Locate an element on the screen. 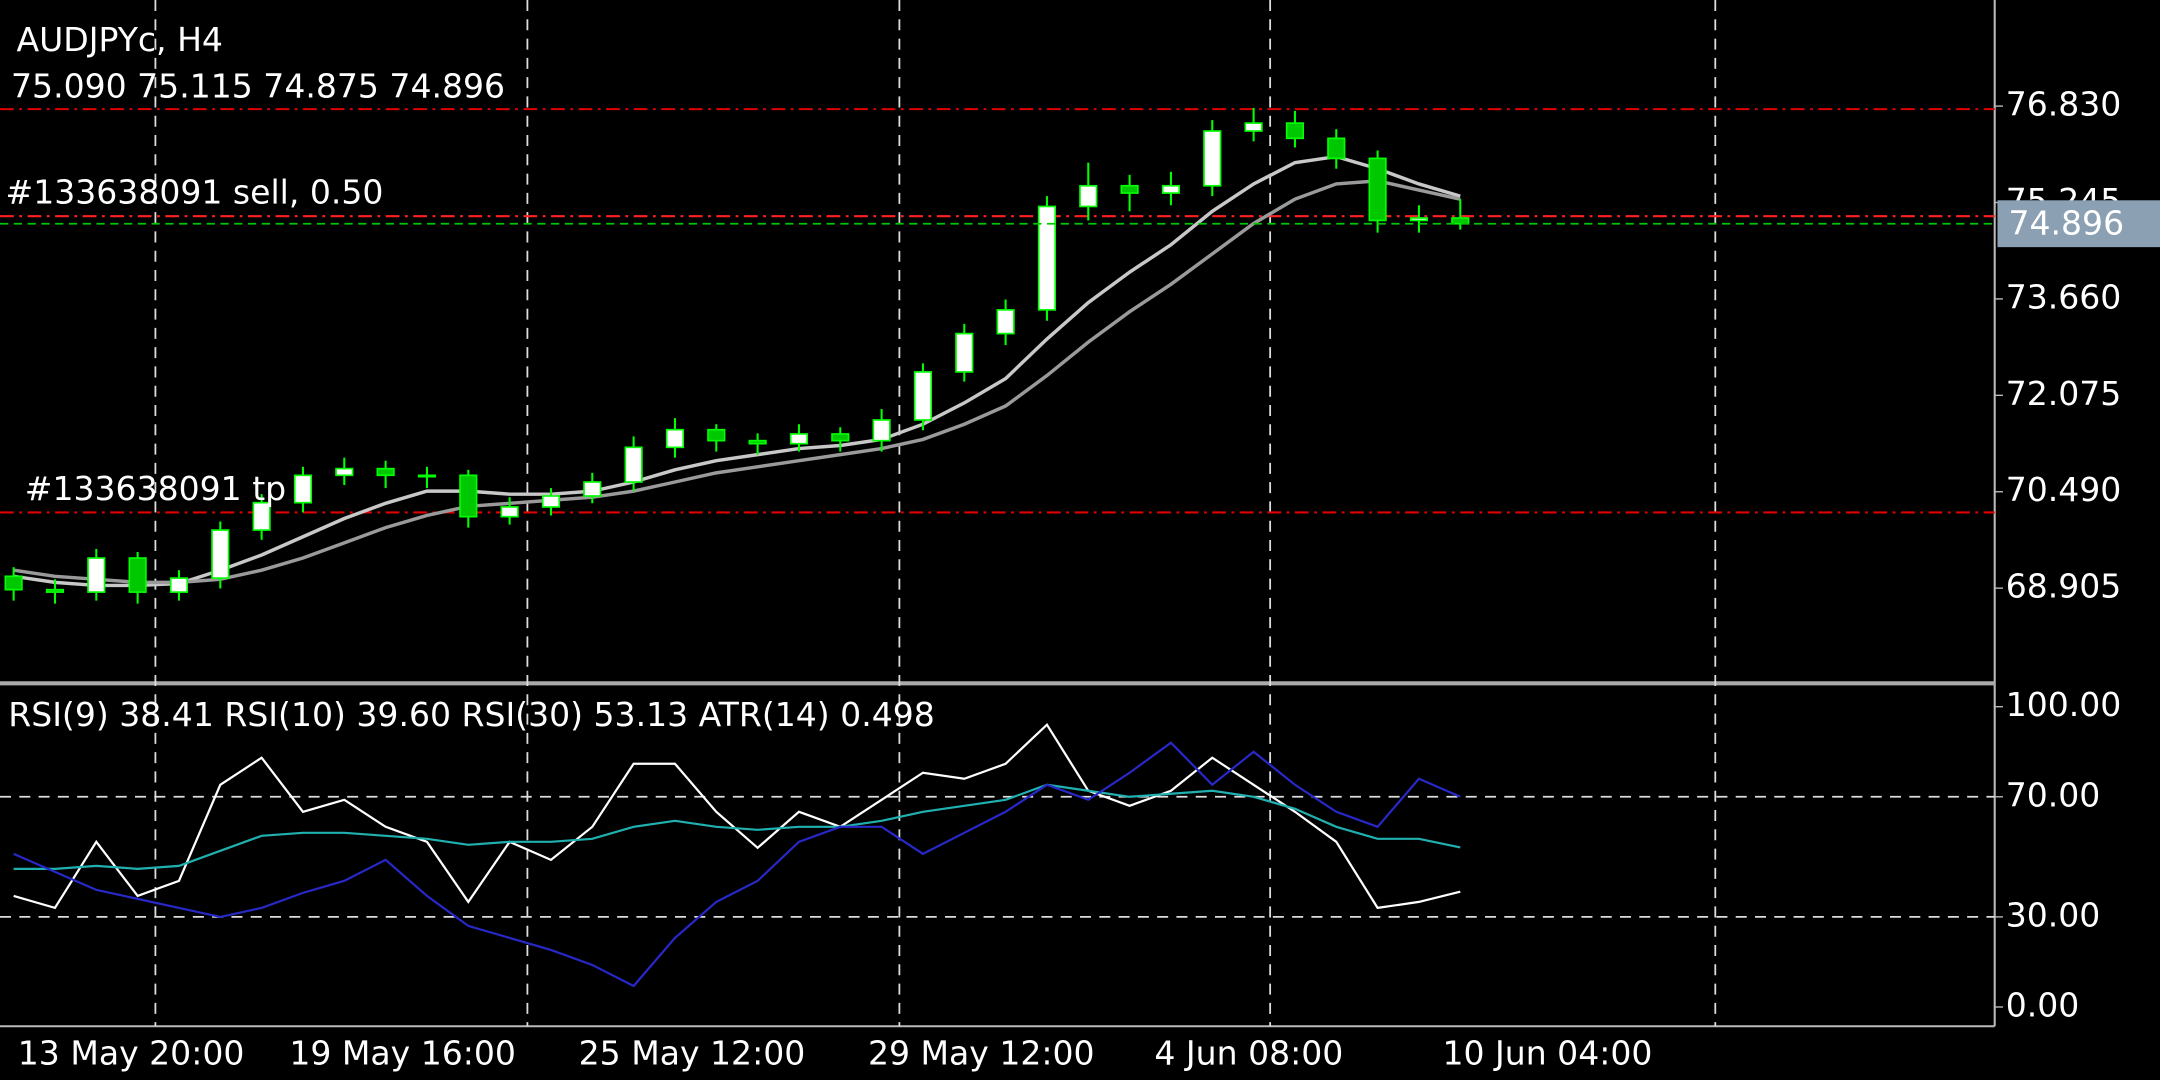 Image resolution: width=2160 pixels, height=1080 pixels. last-price-box is located at coordinates (2078, 224).